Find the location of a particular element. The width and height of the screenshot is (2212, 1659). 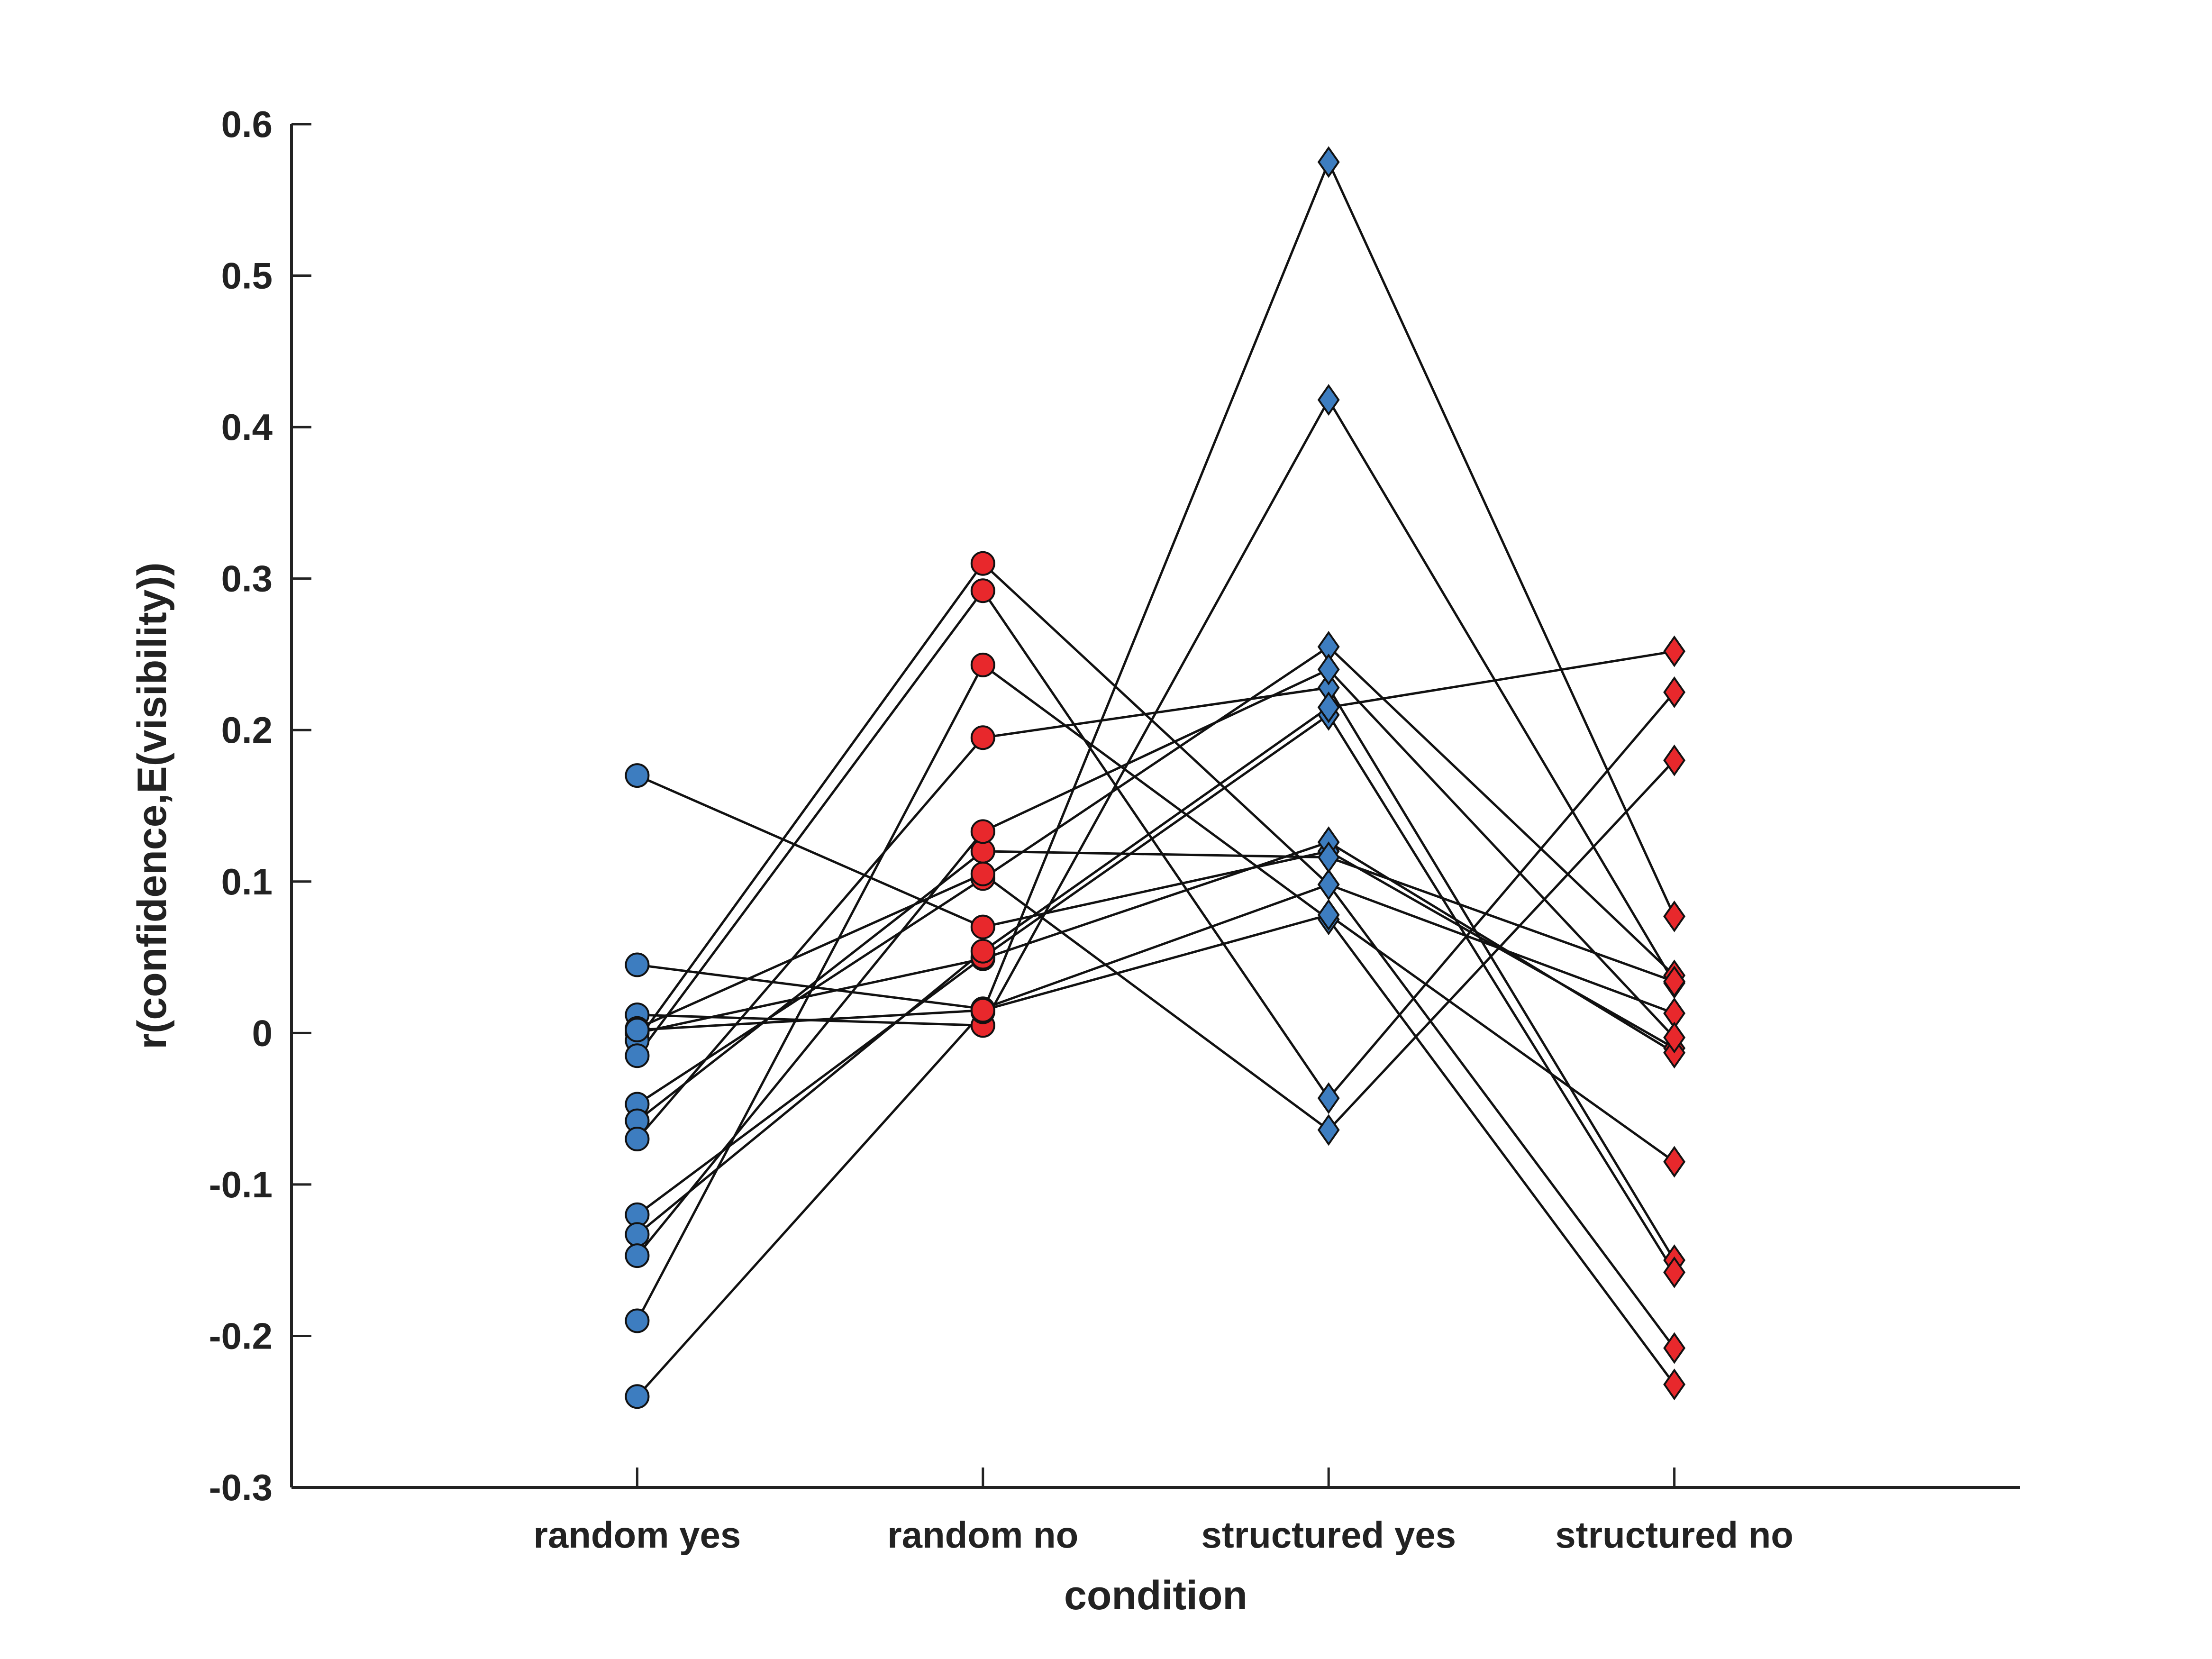

x-tick-label: random no is located at coordinates (982, 1535).